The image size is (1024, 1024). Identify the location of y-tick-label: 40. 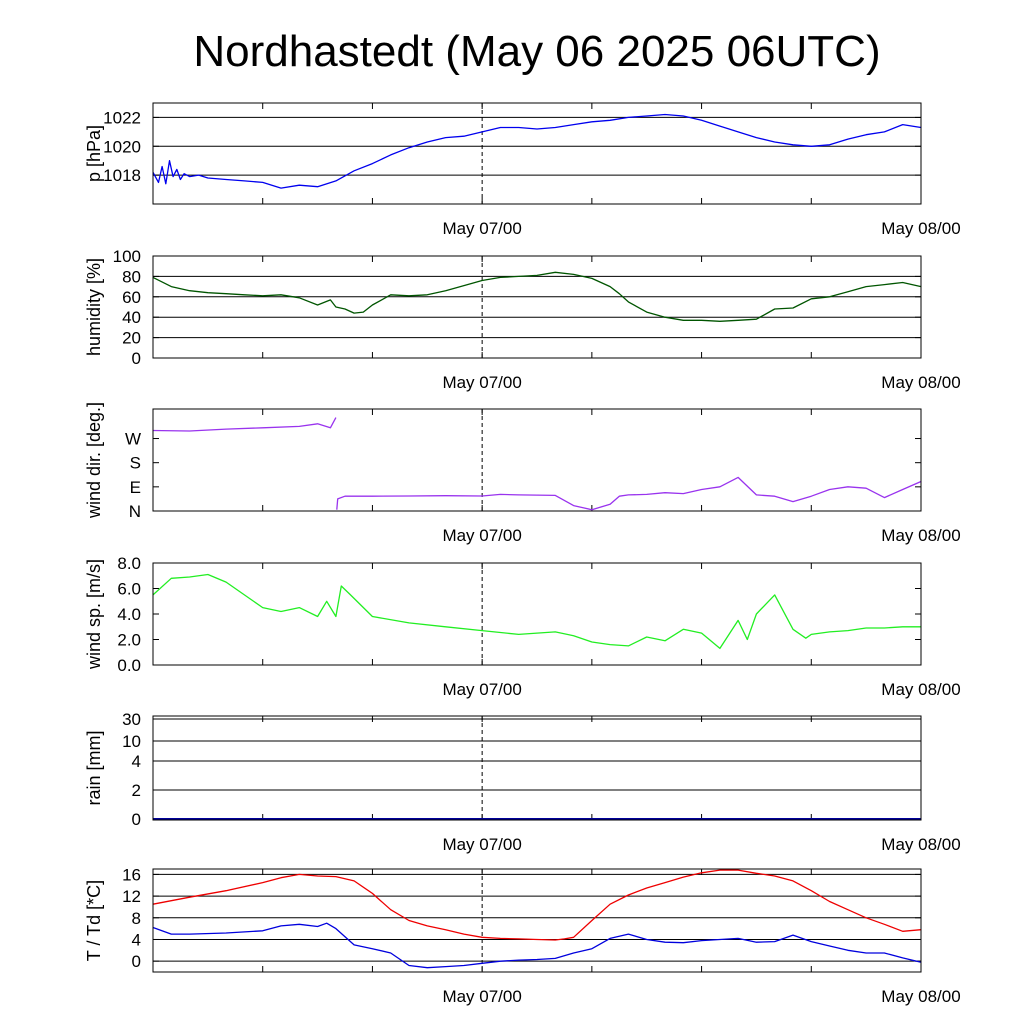
(131, 317).